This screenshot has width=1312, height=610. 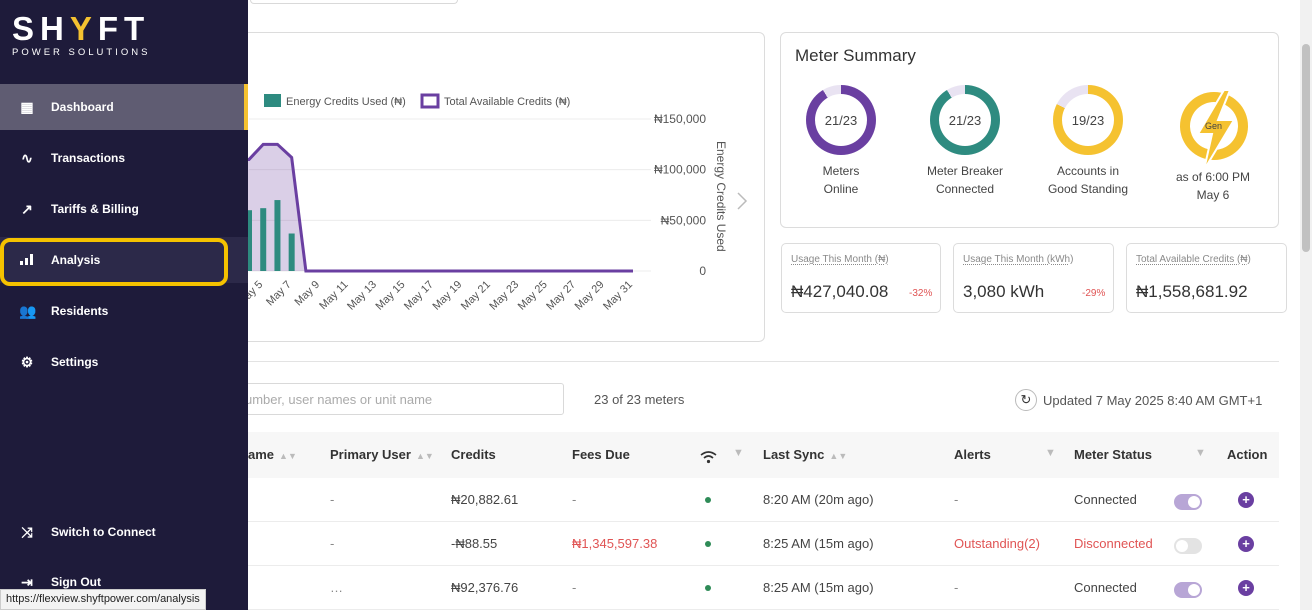 What do you see at coordinates (81, 34) in the screenshot?
I see `brand-logo: SHYFT POWER SOLUTIONS` at bounding box center [81, 34].